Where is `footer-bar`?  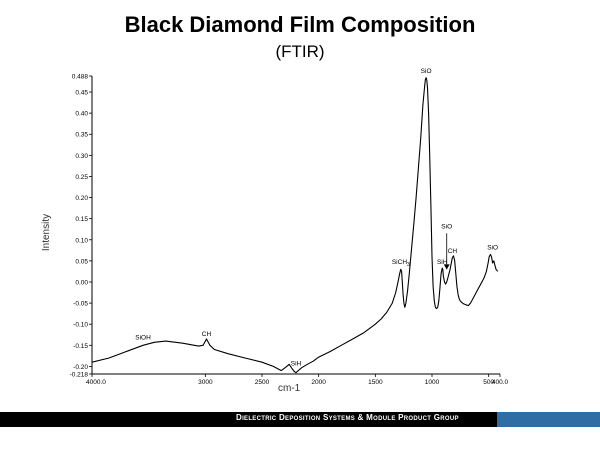 footer-bar is located at coordinates (300, 419).